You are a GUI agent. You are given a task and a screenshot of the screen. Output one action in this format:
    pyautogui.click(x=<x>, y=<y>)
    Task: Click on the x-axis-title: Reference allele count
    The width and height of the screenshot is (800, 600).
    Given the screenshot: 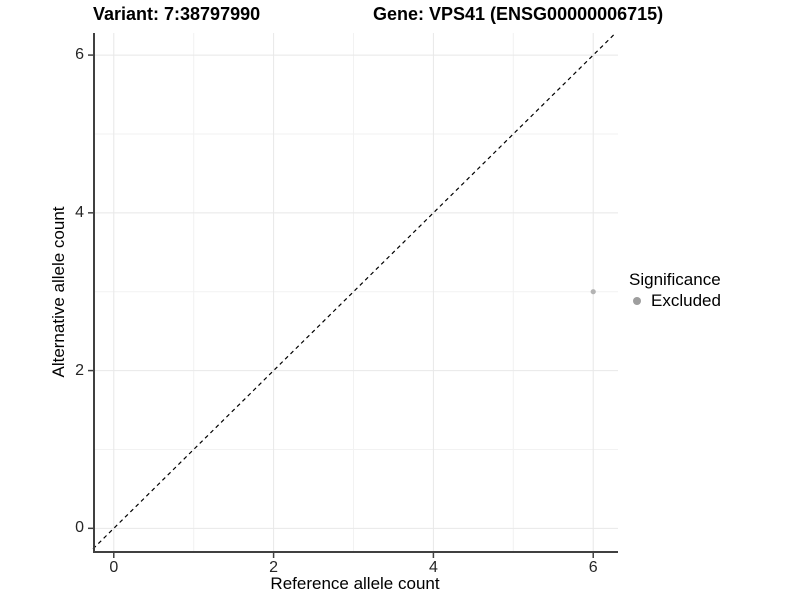 What is the action you would take?
    pyautogui.click(x=355, y=583)
    